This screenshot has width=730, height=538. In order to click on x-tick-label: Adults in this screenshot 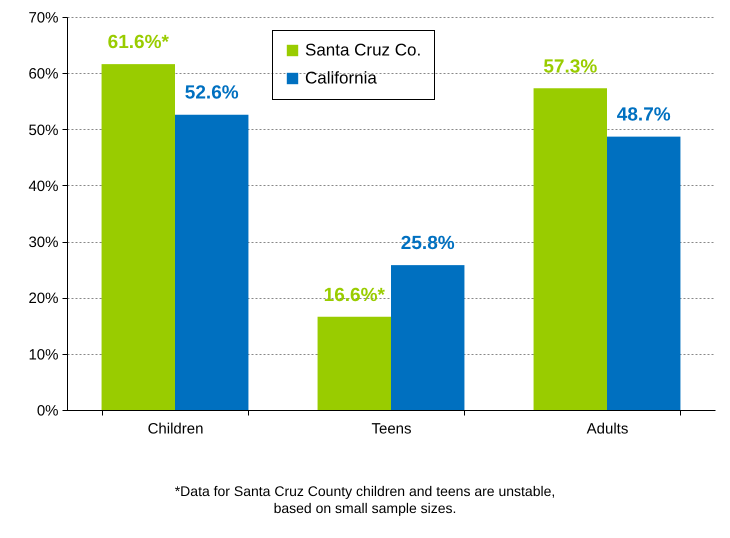, I will do `click(607, 429)`.